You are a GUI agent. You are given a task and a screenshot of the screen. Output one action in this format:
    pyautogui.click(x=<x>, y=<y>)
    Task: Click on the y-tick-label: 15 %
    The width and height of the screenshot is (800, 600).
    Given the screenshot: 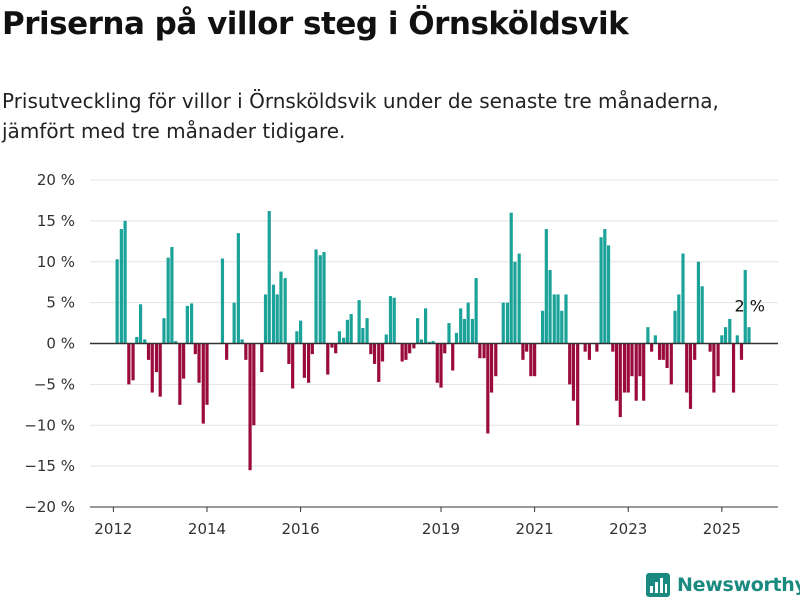 What is the action you would take?
    pyautogui.click(x=56, y=221)
    